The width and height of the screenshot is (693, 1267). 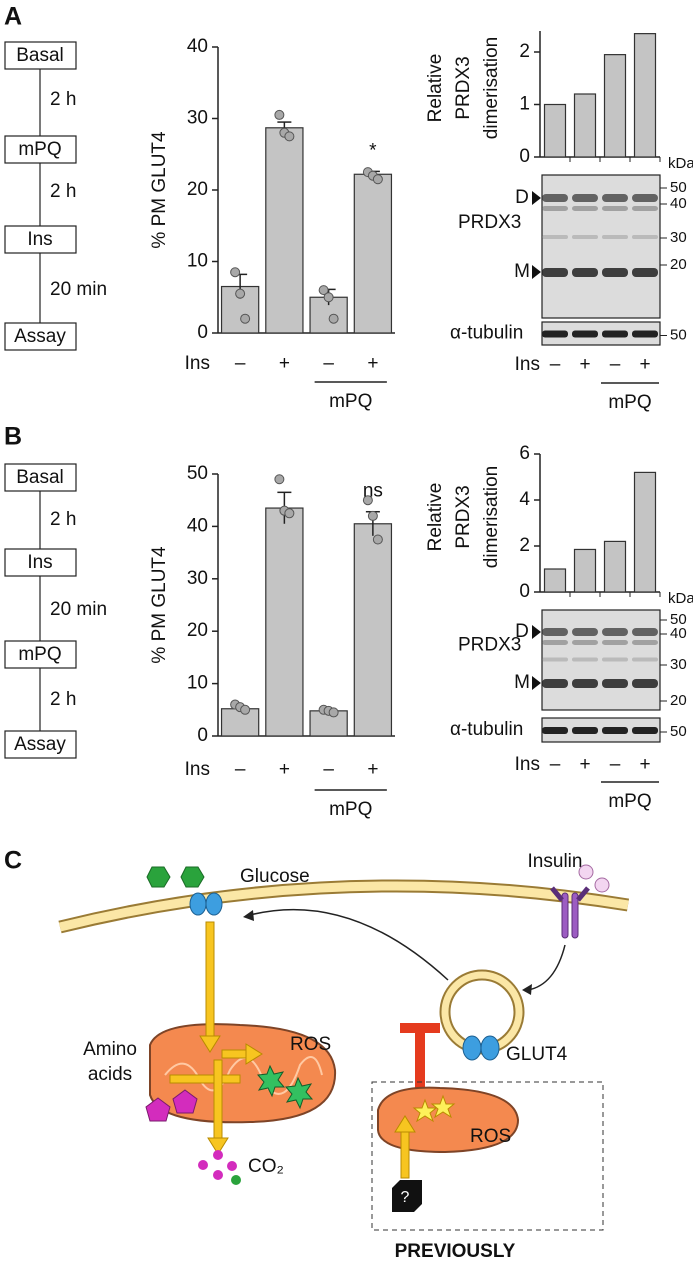 What do you see at coordinates (680, 598) in the screenshot?
I see `unit-label: kDa` at bounding box center [680, 598].